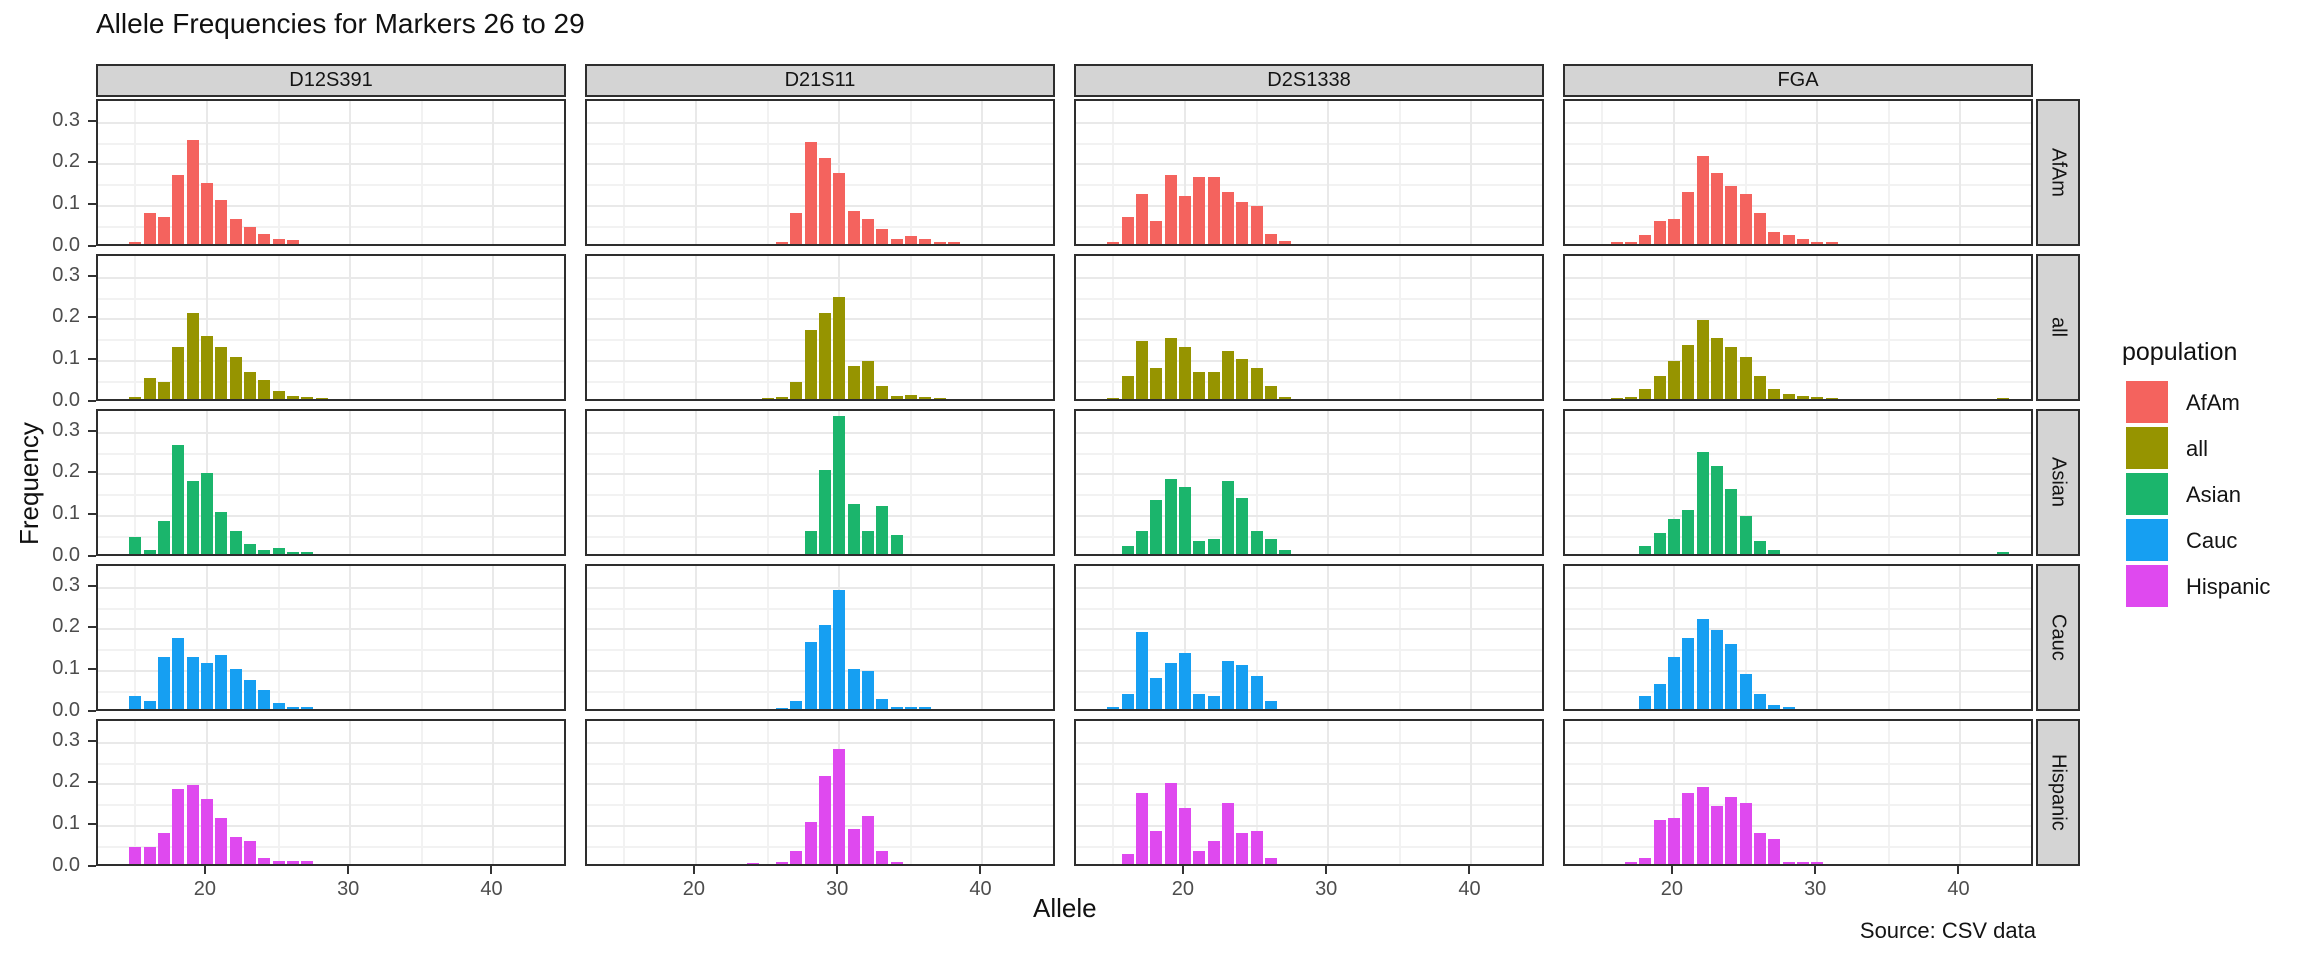 The width and height of the screenshot is (2304, 960). What do you see at coordinates (1815, 889) in the screenshot?
I see `x-tick-label: 30` at bounding box center [1815, 889].